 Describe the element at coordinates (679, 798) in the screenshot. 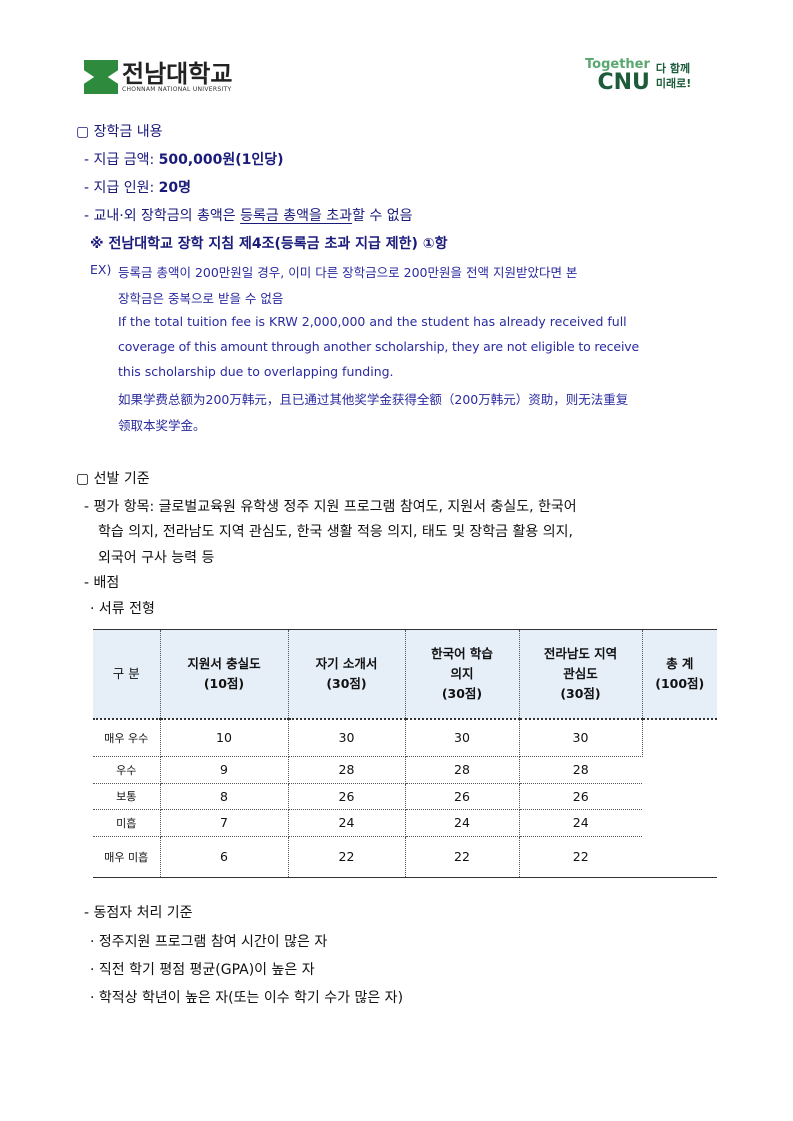

I see `total-cell` at that location.